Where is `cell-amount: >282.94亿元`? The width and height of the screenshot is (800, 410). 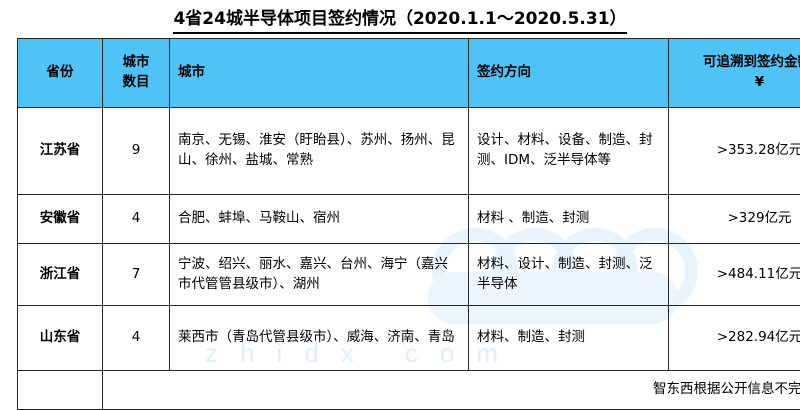
cell-amount: >282.94亿元 is located at coordinates (734, 338).